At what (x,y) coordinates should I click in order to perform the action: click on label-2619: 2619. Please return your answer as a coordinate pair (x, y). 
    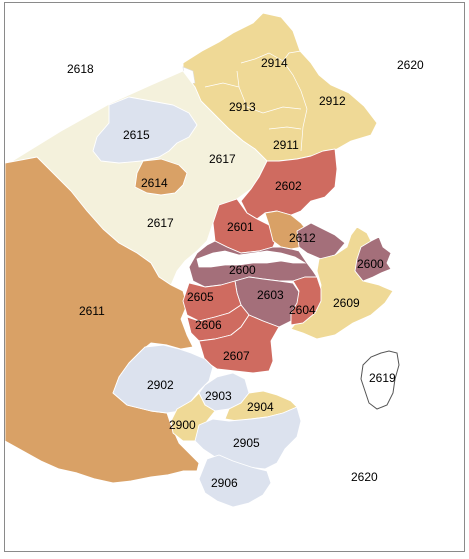
    Looking at the image, I should click on (382, 378).